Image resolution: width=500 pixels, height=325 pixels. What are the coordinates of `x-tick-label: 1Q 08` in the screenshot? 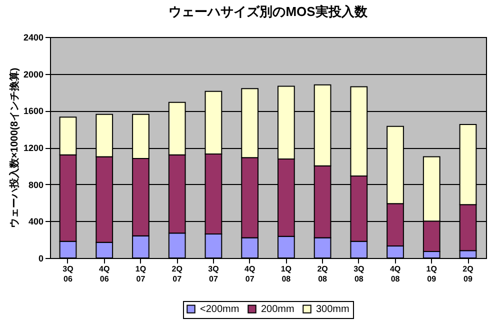 It's located at (286, 274).